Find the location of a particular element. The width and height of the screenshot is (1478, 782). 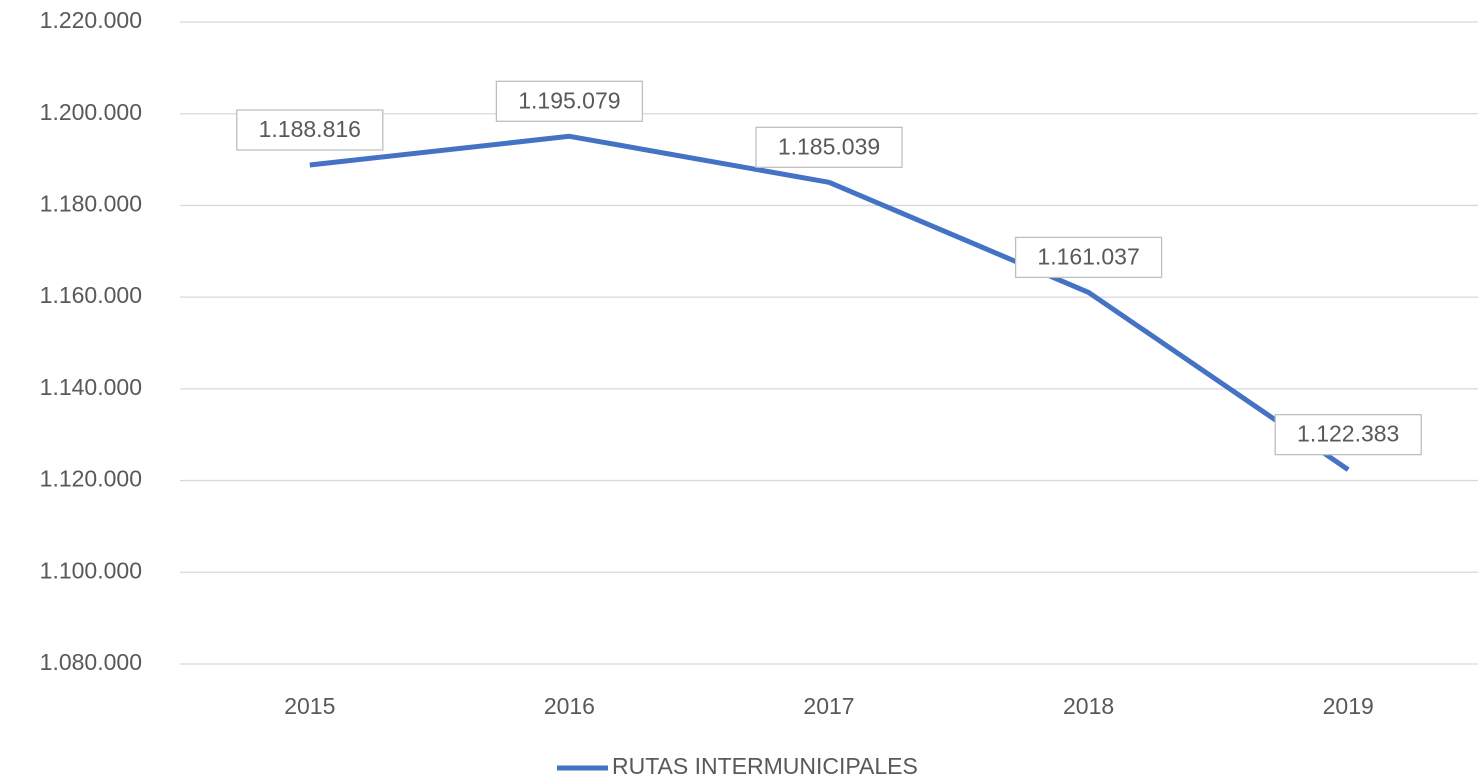

value-label: 1.185.039 is located at coordinates (829, 146).